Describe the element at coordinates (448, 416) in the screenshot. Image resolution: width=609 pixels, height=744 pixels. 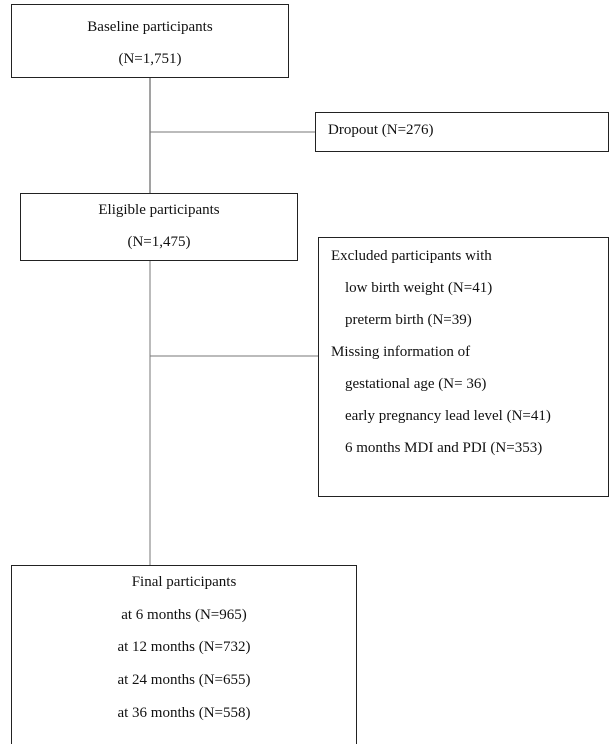
I see `missing-item: early pregnancy lead level (N=41)` at that location.